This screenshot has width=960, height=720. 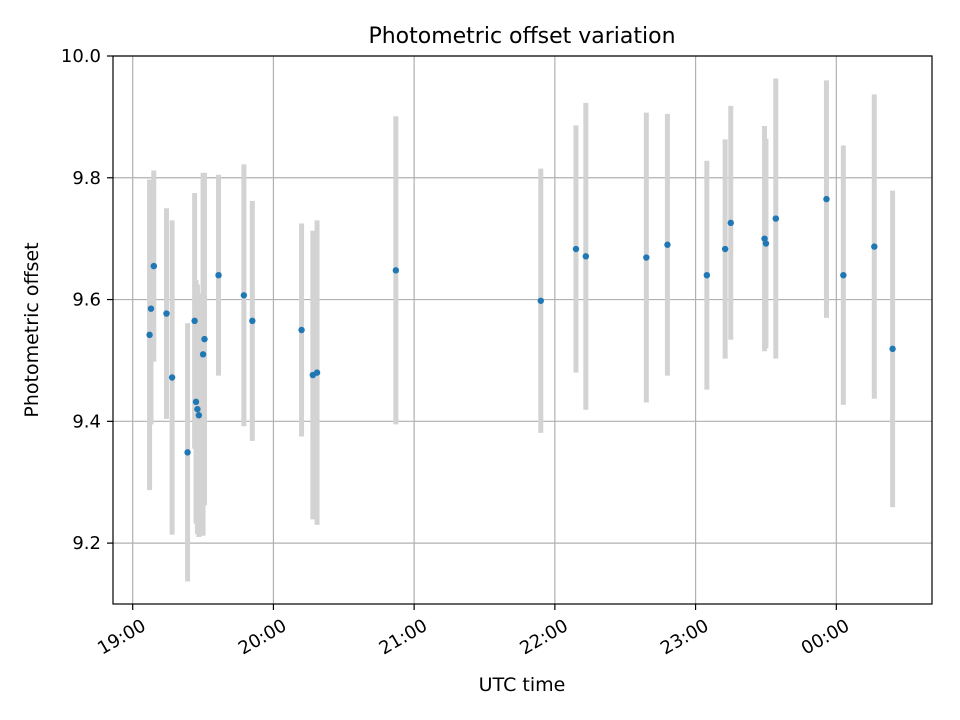 I want to click on y-tick-label: 10.0, so click(x=81, y=56).